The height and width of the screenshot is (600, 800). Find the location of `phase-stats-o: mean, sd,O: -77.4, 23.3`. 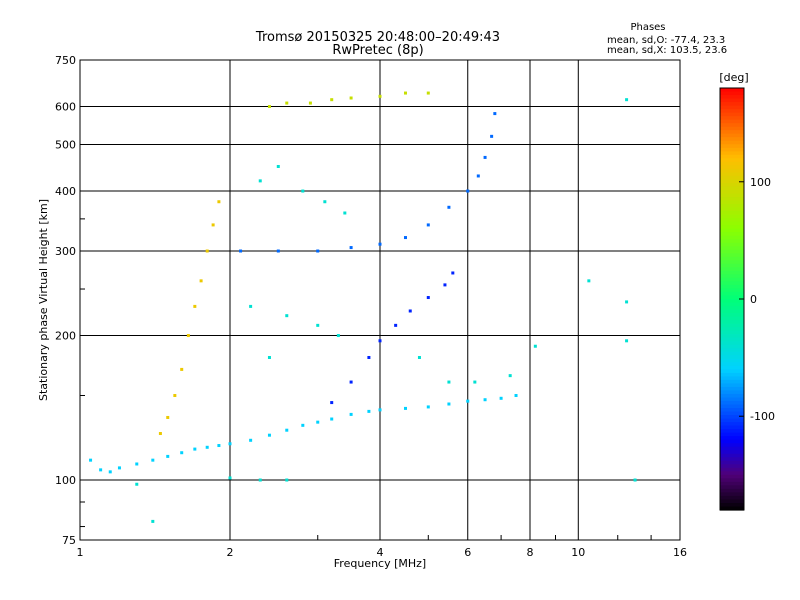

phase-stats-o: mean, sd,O: -77.4, 23.3 is located at coordinates (666, 40).